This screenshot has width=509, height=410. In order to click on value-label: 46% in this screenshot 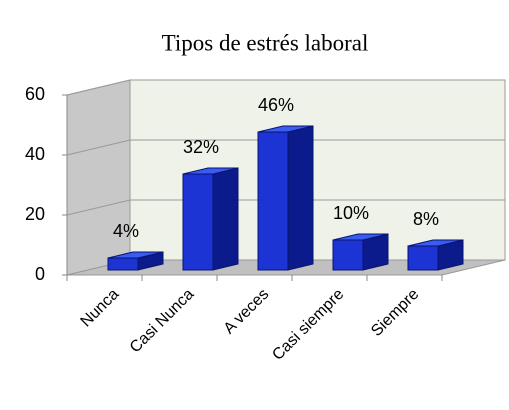, I will do `click(276, 105)`.